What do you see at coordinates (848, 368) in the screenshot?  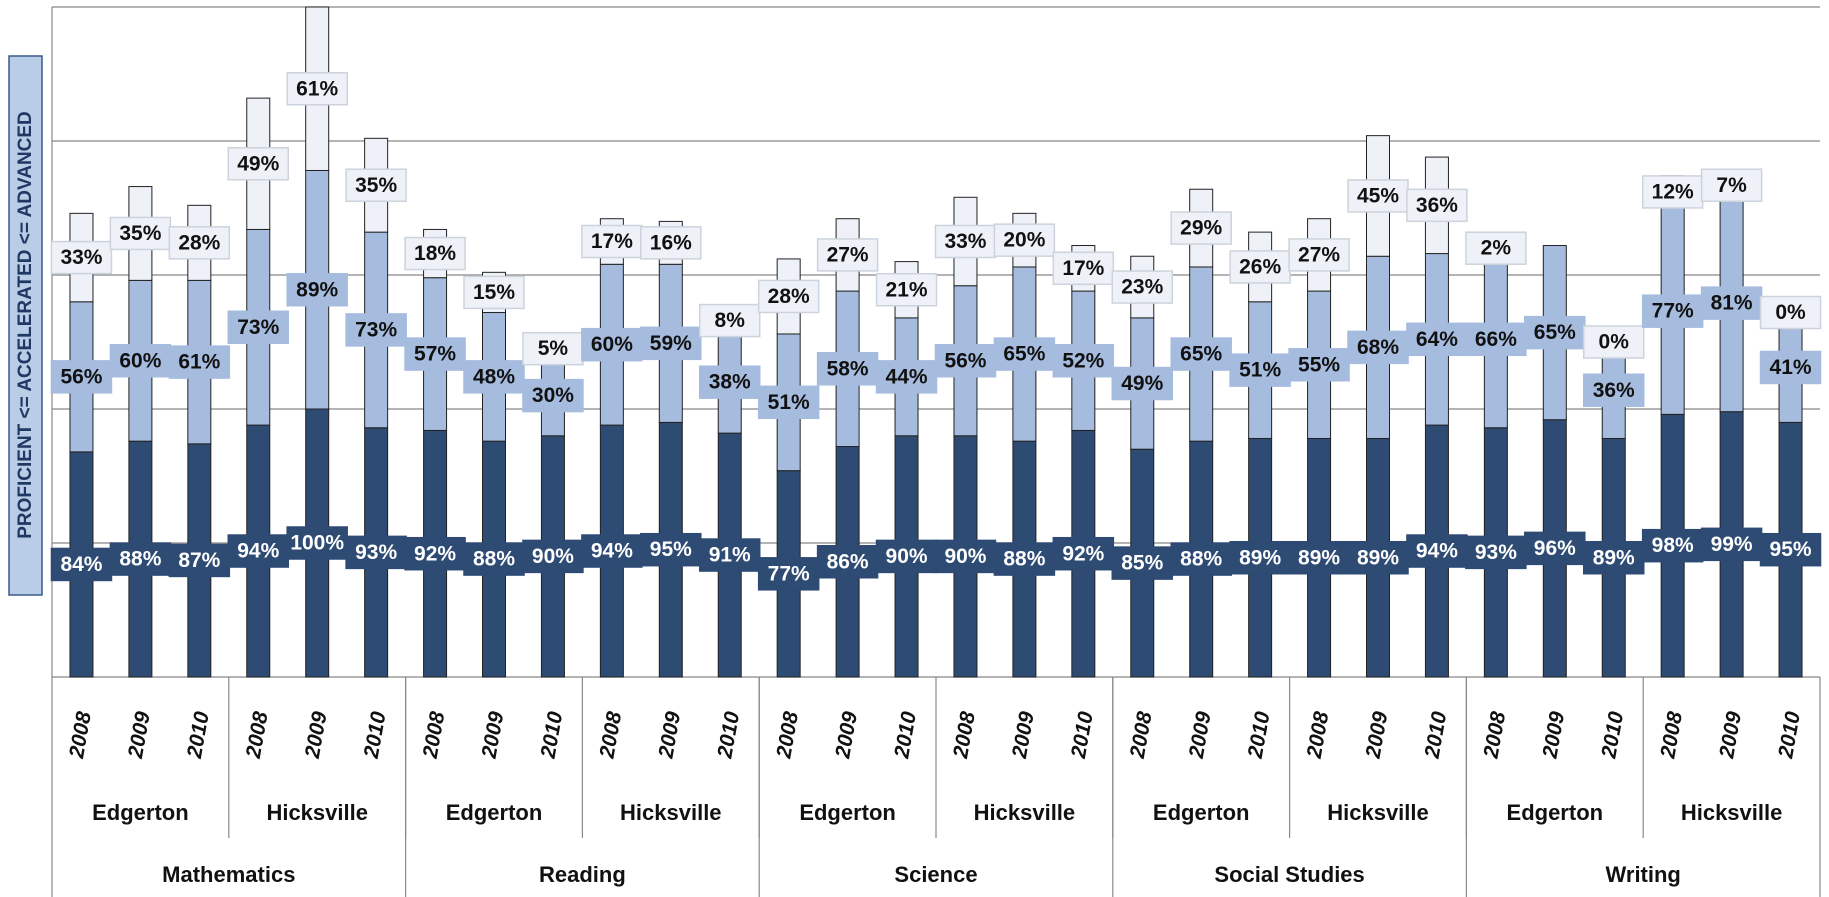 I see `value-label: 58%` at bounding box center [848, 368].